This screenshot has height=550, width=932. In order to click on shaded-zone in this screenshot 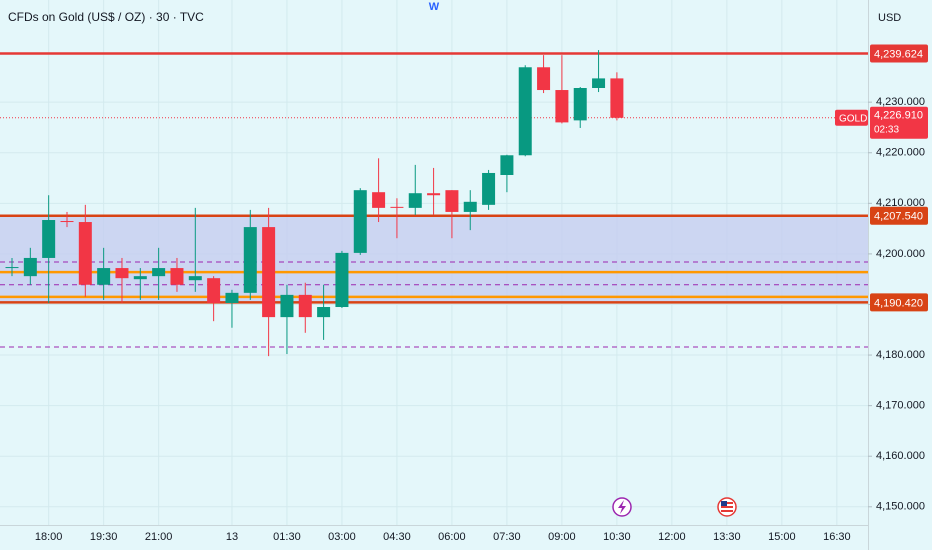, I will do `click(434, 259)`.